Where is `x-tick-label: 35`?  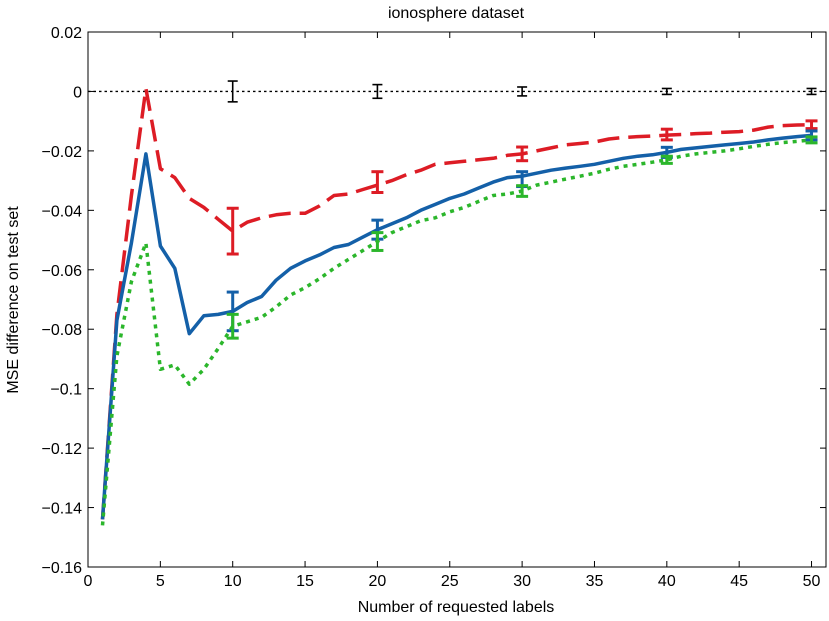
x-tick-label: 35 is located at coordinates (595, 581).